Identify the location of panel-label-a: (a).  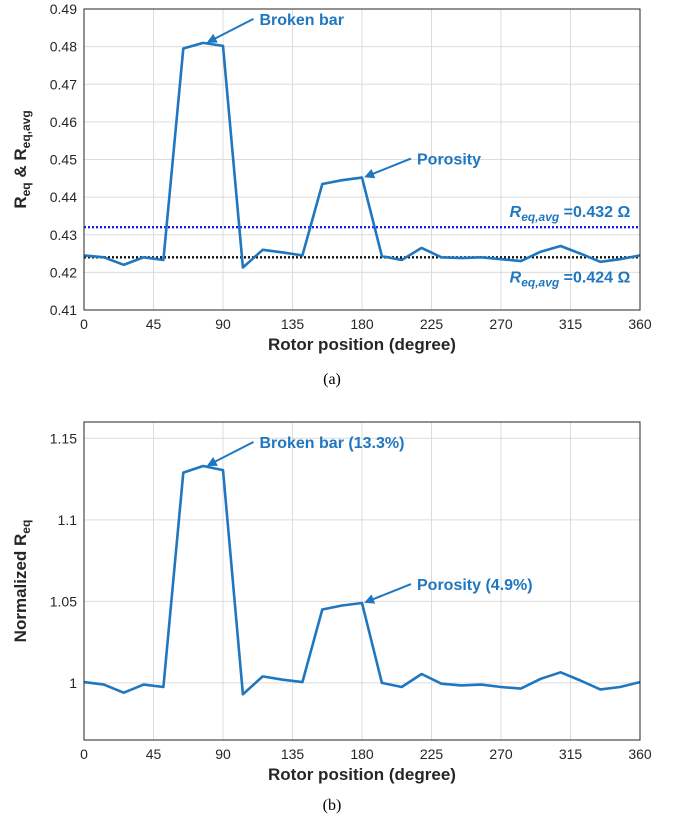
(332, 379).